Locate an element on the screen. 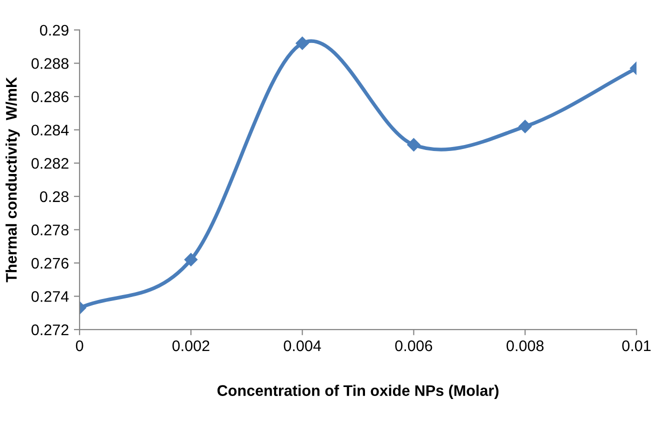 The width and height of the screenshot is (663, 428). x-axis-title: Concentration of Tin oxide NPs (Molar) is located at coordinates (357, 392).